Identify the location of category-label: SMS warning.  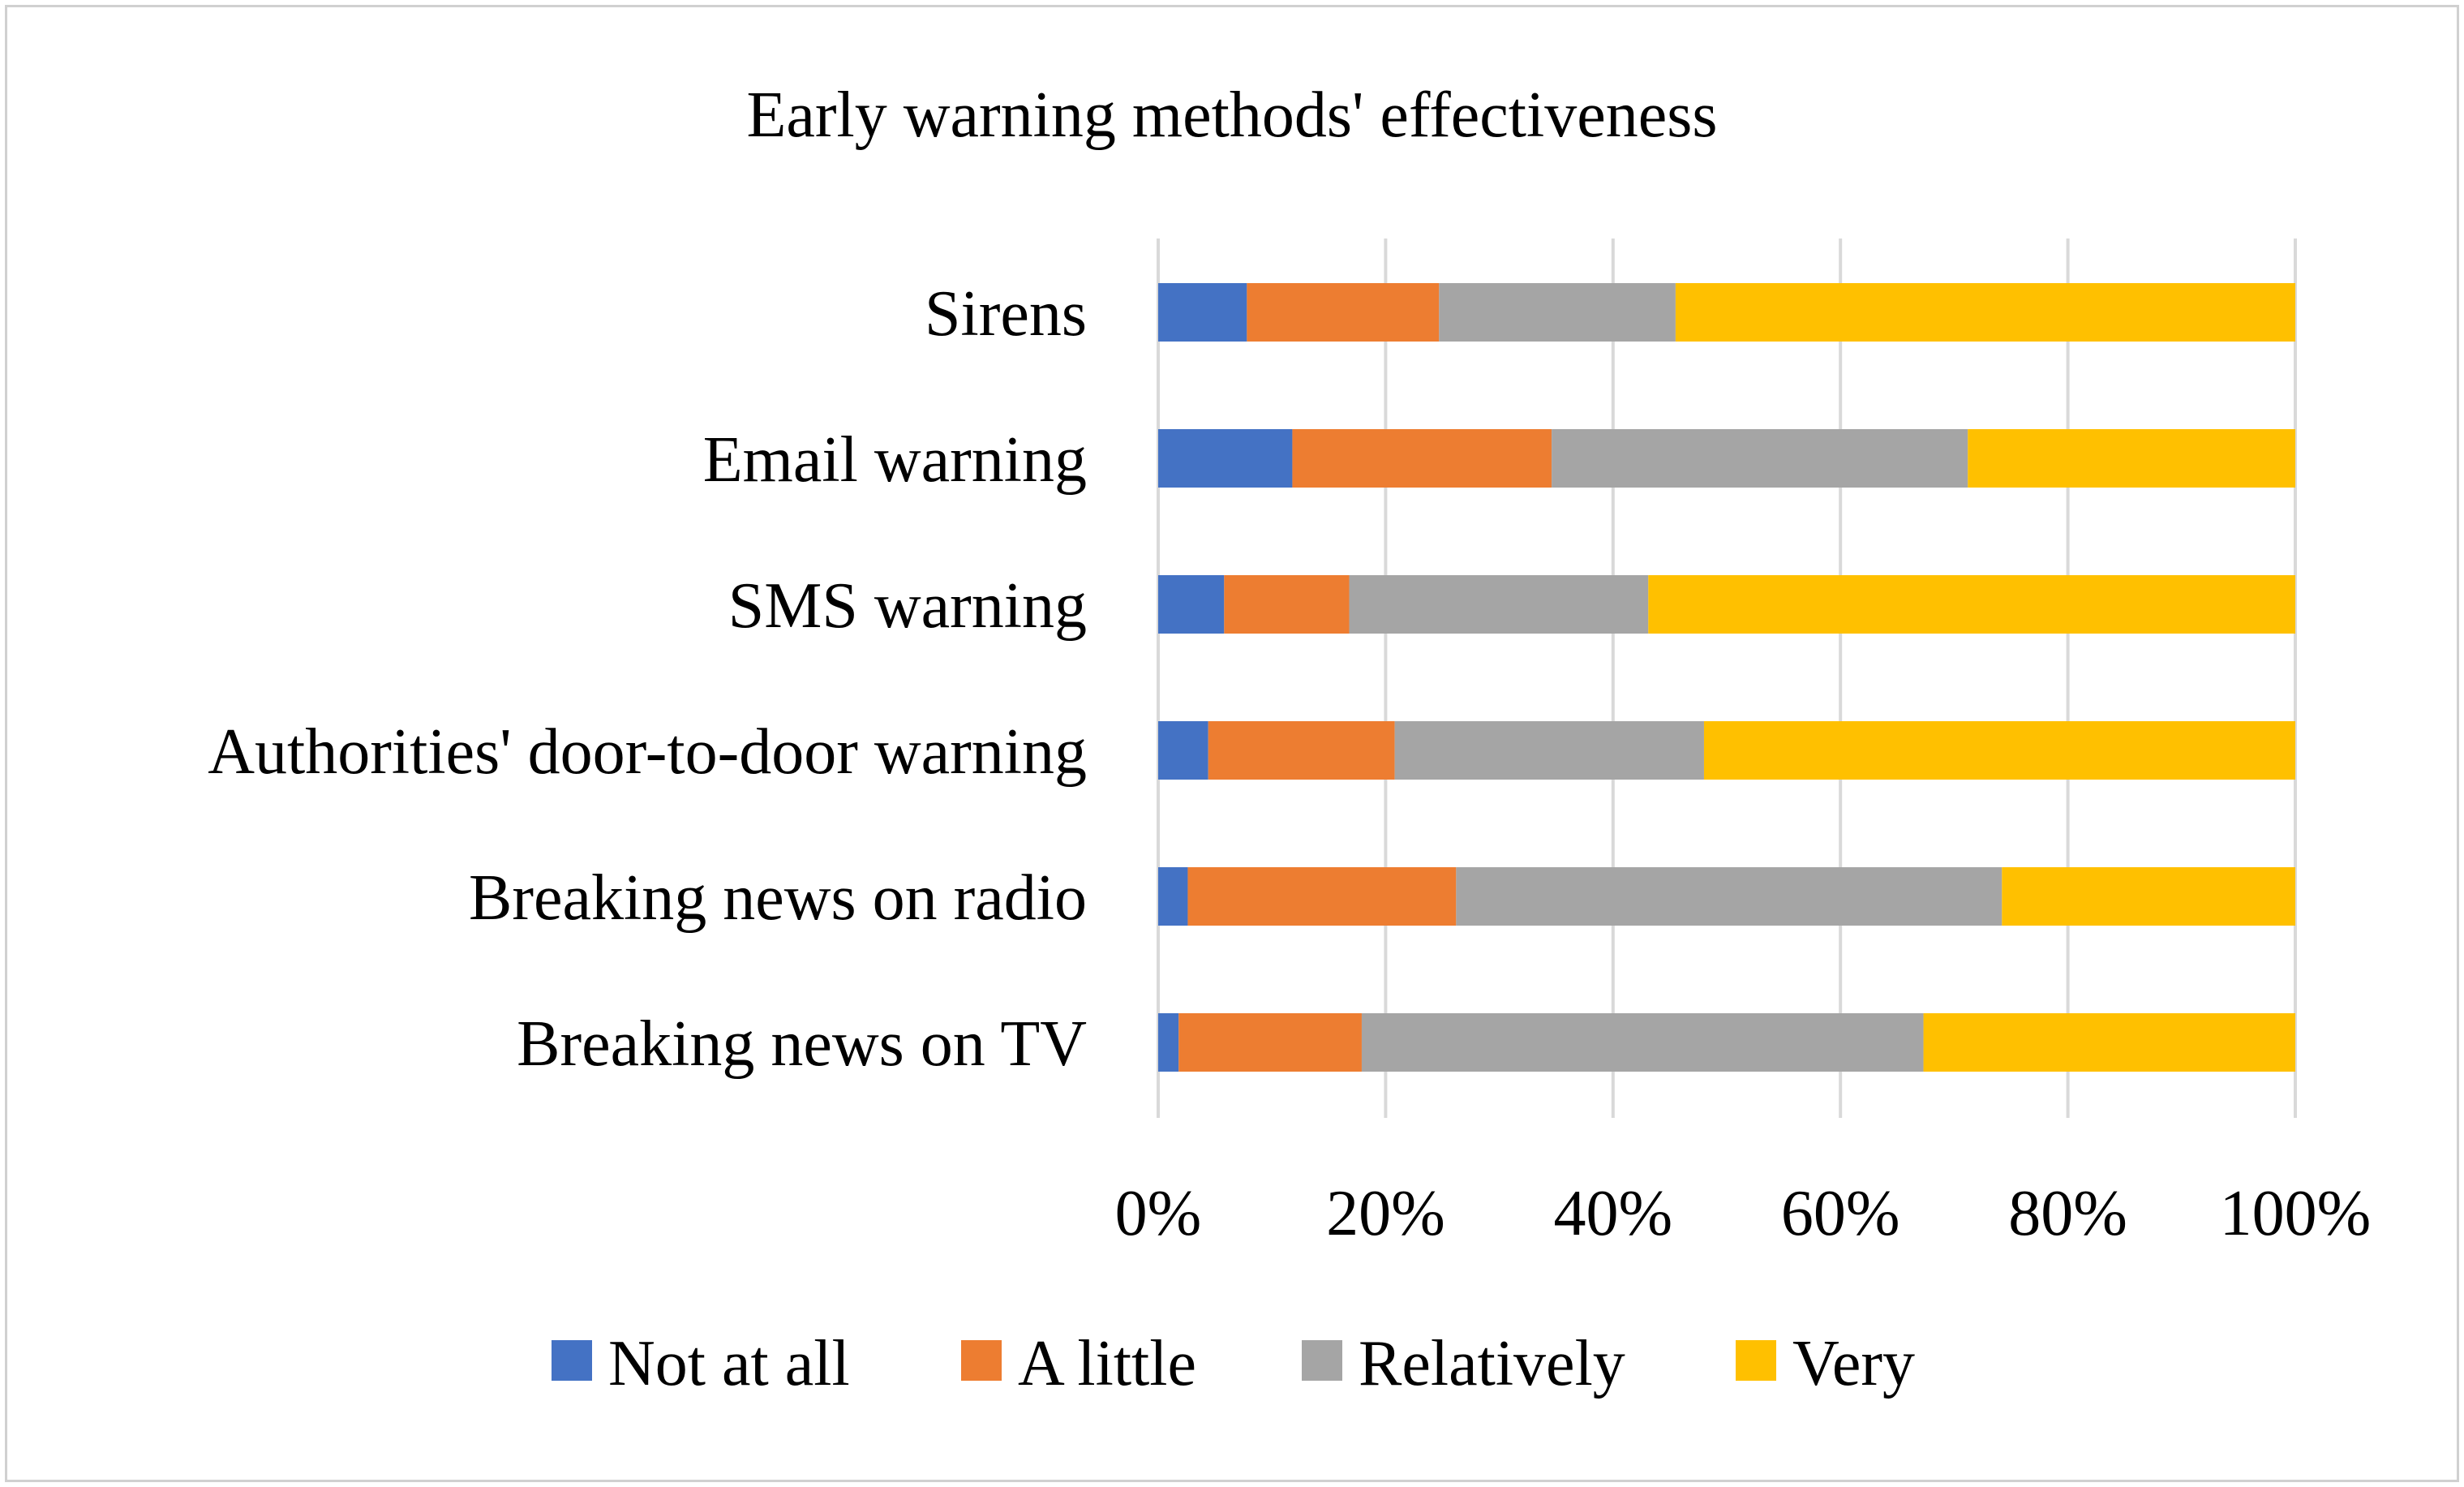
(907, 606).